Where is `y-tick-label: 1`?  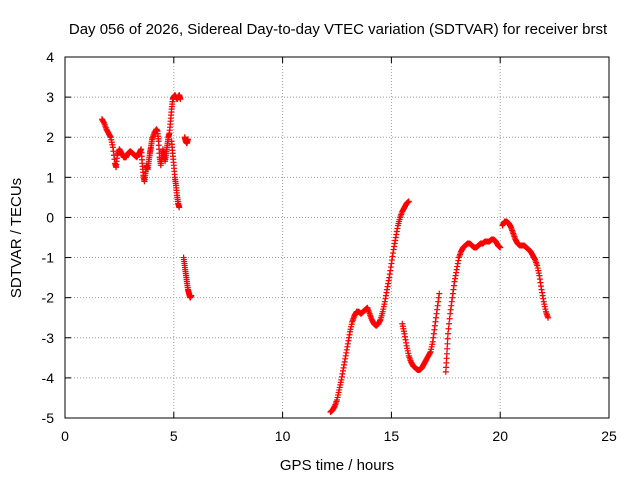
y-tick-label: 1 is located at coordinates (50, 177).